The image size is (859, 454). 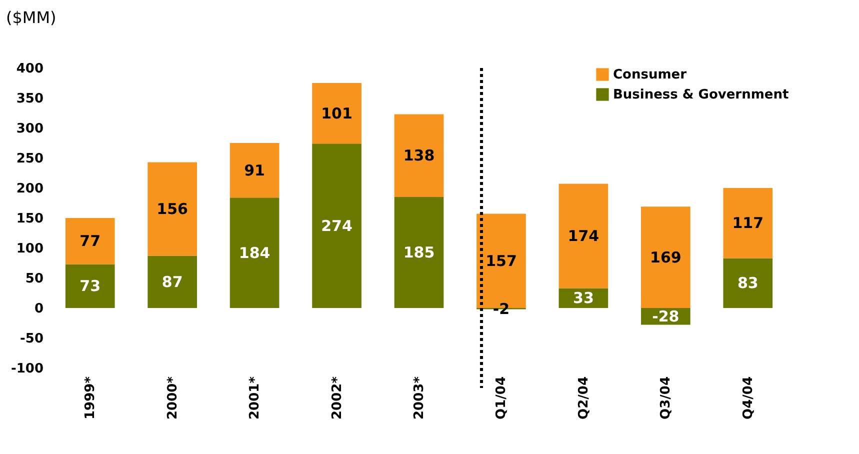 What do you see at coordinates (27, 369) in the screenshot?
I see `y-tick-label: -100` at bounding box center [27, 369].